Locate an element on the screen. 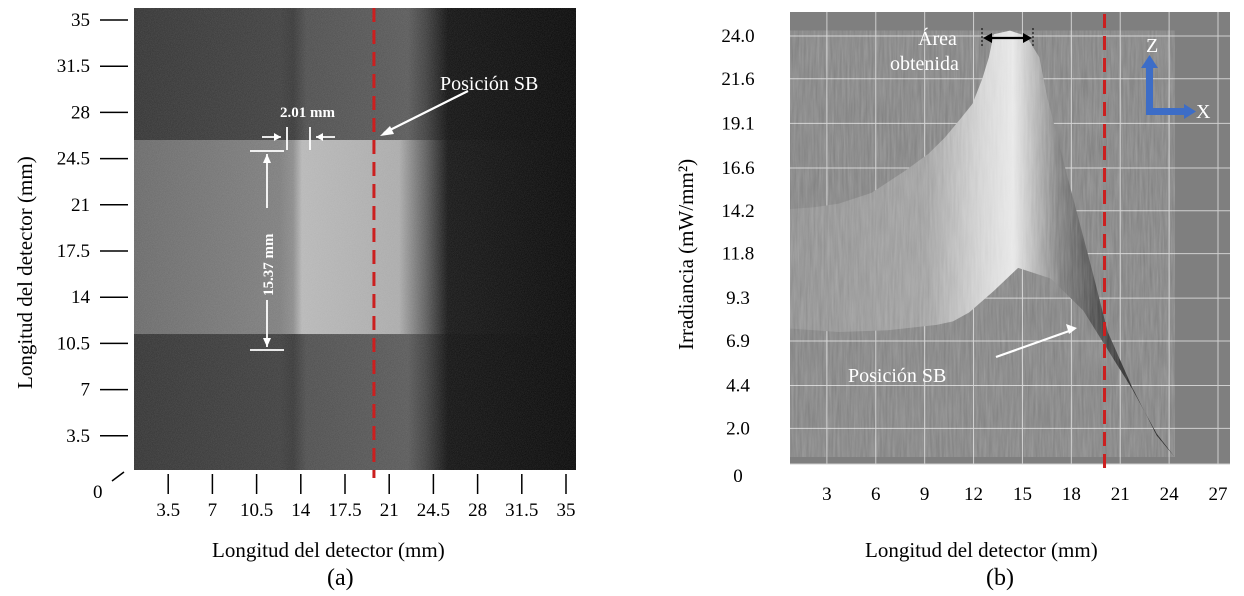 This screenshot has width=1244, height=596. x-axis-ticks-b: 3 6 9 12 15 18 21 24 27 is located at coordinates (1024, 494).